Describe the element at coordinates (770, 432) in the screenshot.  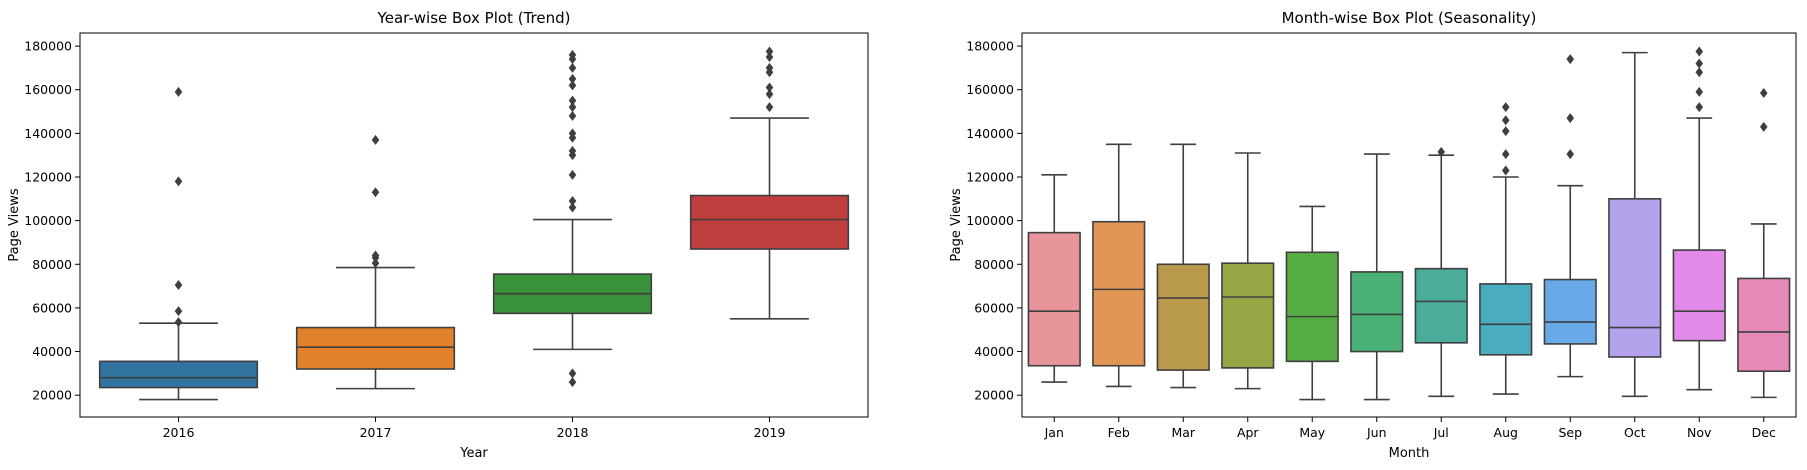
I see `x-tick-label: 2019` at that location.